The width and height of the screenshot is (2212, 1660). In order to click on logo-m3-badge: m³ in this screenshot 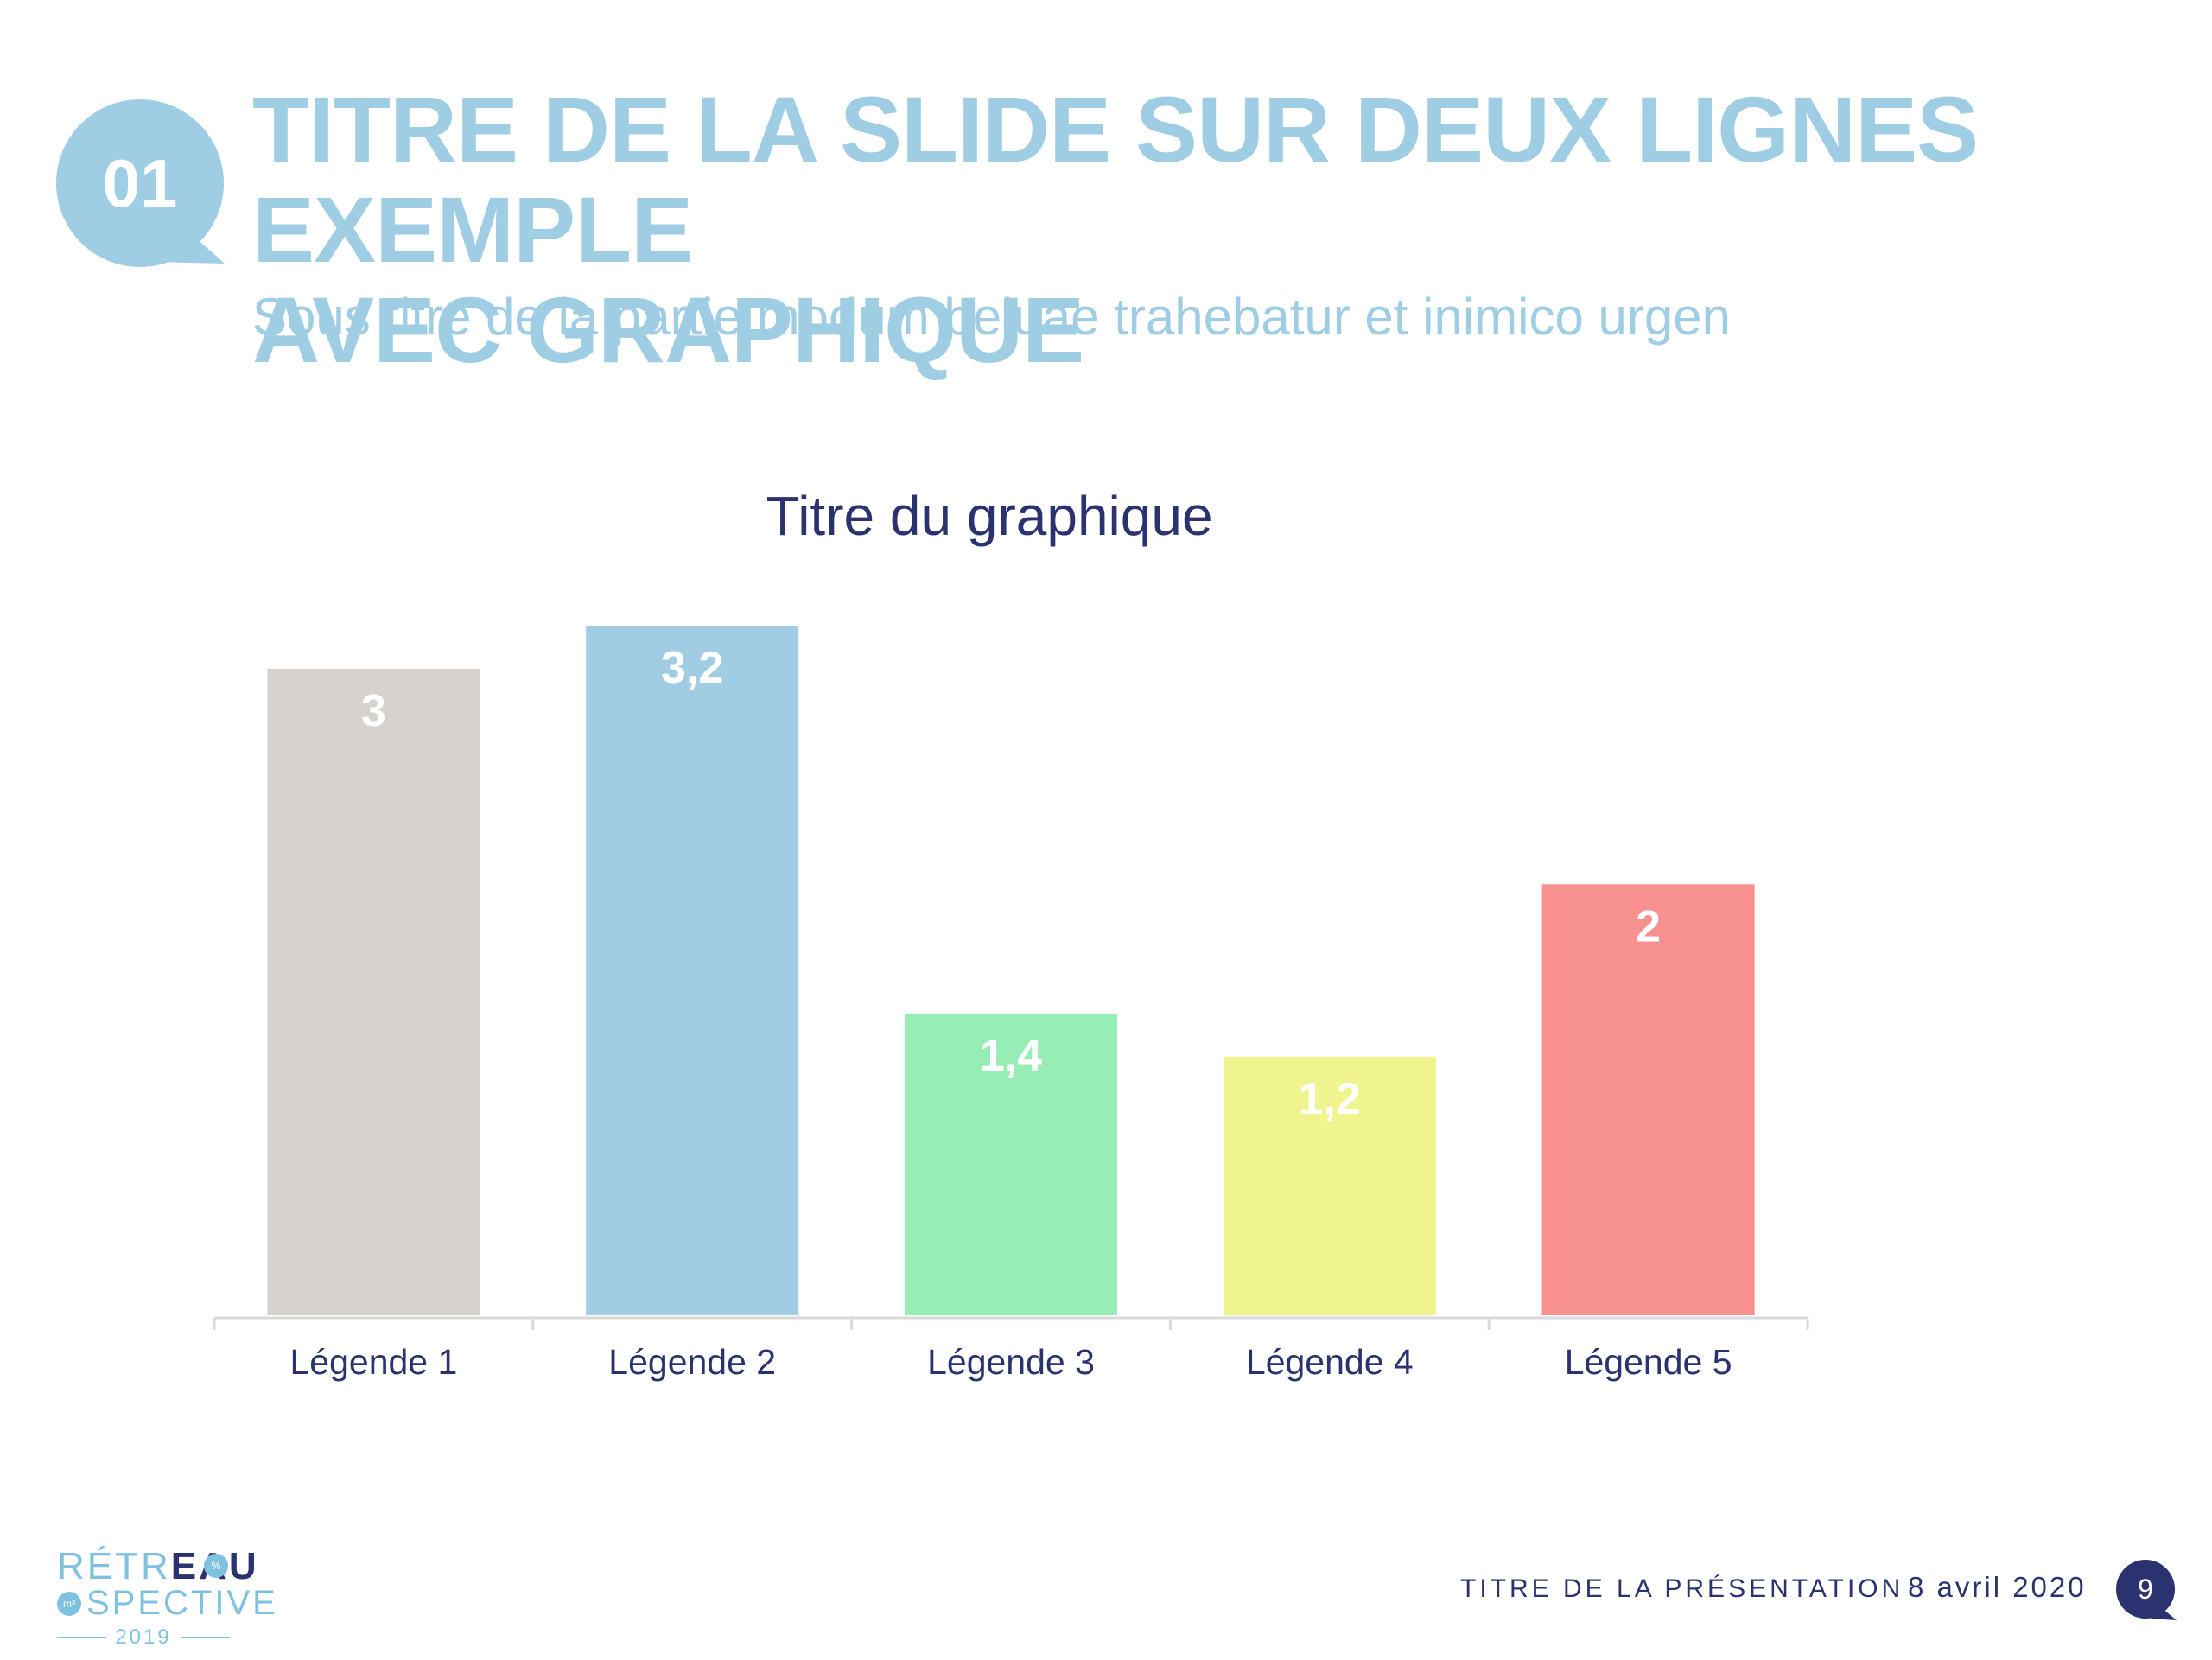, I will do `click(69, 1604)`.